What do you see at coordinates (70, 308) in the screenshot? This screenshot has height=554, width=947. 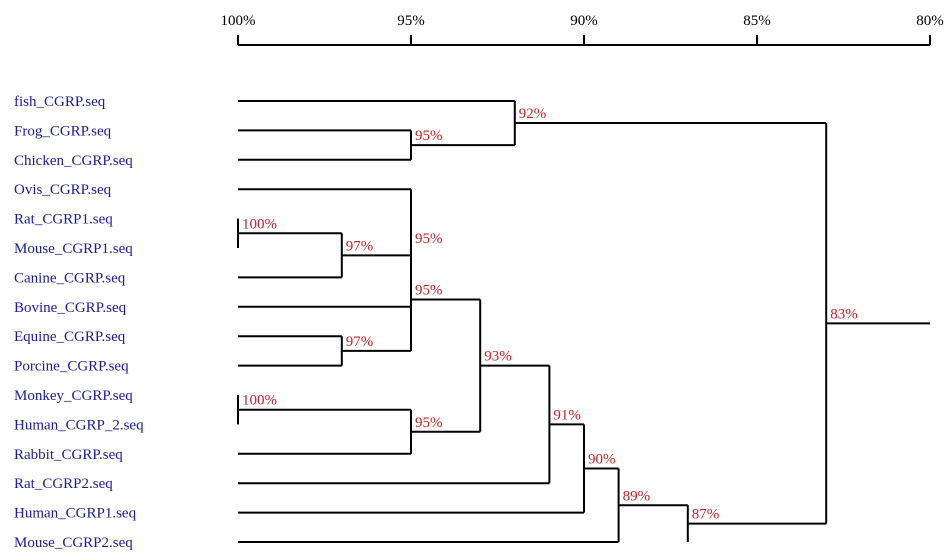 I see `leaf-label: Bovine_CGRP.seq` at bounding box center [70, 308].